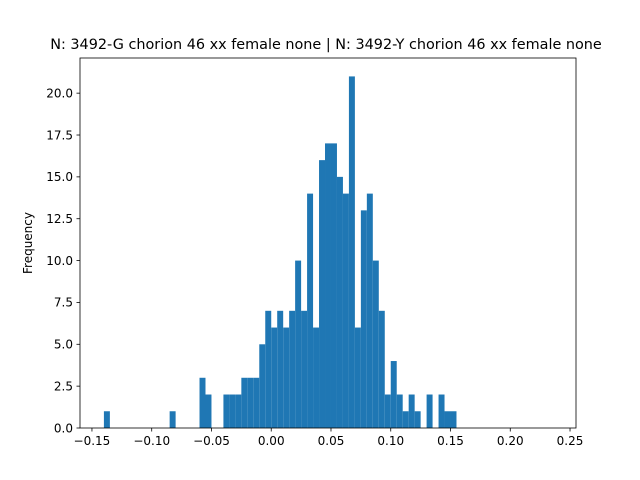  I want to click on y-tick-label: 7.5, so click(63, 303).